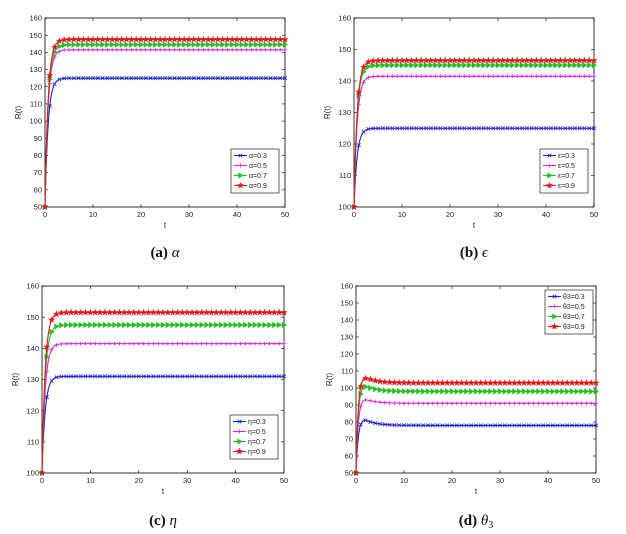 This screenshot has width=626, height=534. I want to click on y-tick-label: 160, so click(35, 18).